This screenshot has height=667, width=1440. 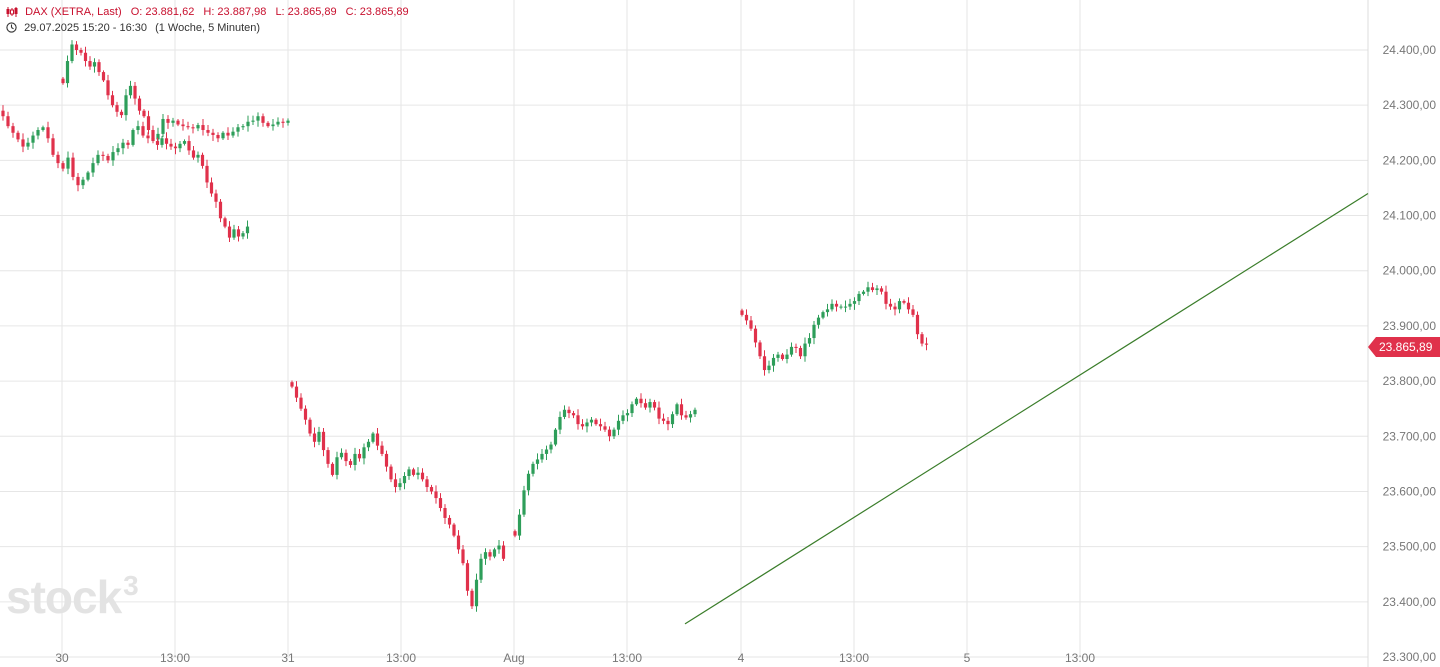 I want to click on y-tick-label: 23.500,00, so click(x=1410, y=547).